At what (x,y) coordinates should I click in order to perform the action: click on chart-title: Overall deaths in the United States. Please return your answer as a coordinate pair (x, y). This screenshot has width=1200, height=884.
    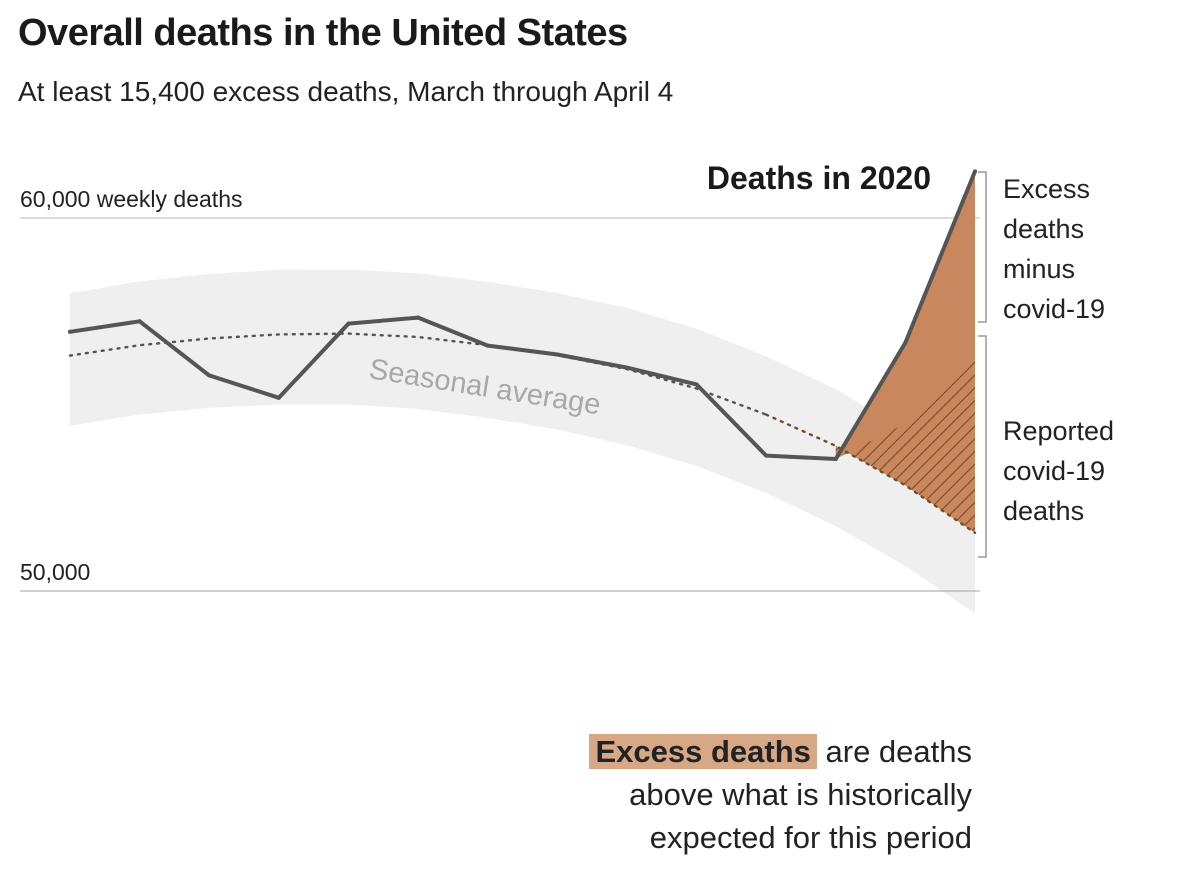
    Looking at the image, I should click on (323, 33).